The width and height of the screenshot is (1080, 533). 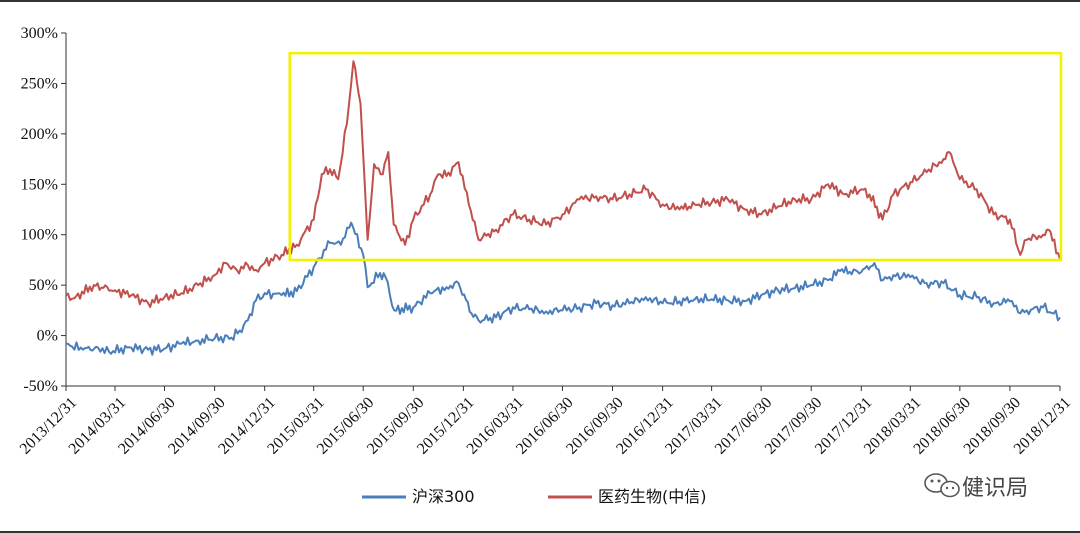 What do you see at coordinates (43, 285) in the screenshot?
I see `y-tick-label: 50%` at bounding box center [43, 285].